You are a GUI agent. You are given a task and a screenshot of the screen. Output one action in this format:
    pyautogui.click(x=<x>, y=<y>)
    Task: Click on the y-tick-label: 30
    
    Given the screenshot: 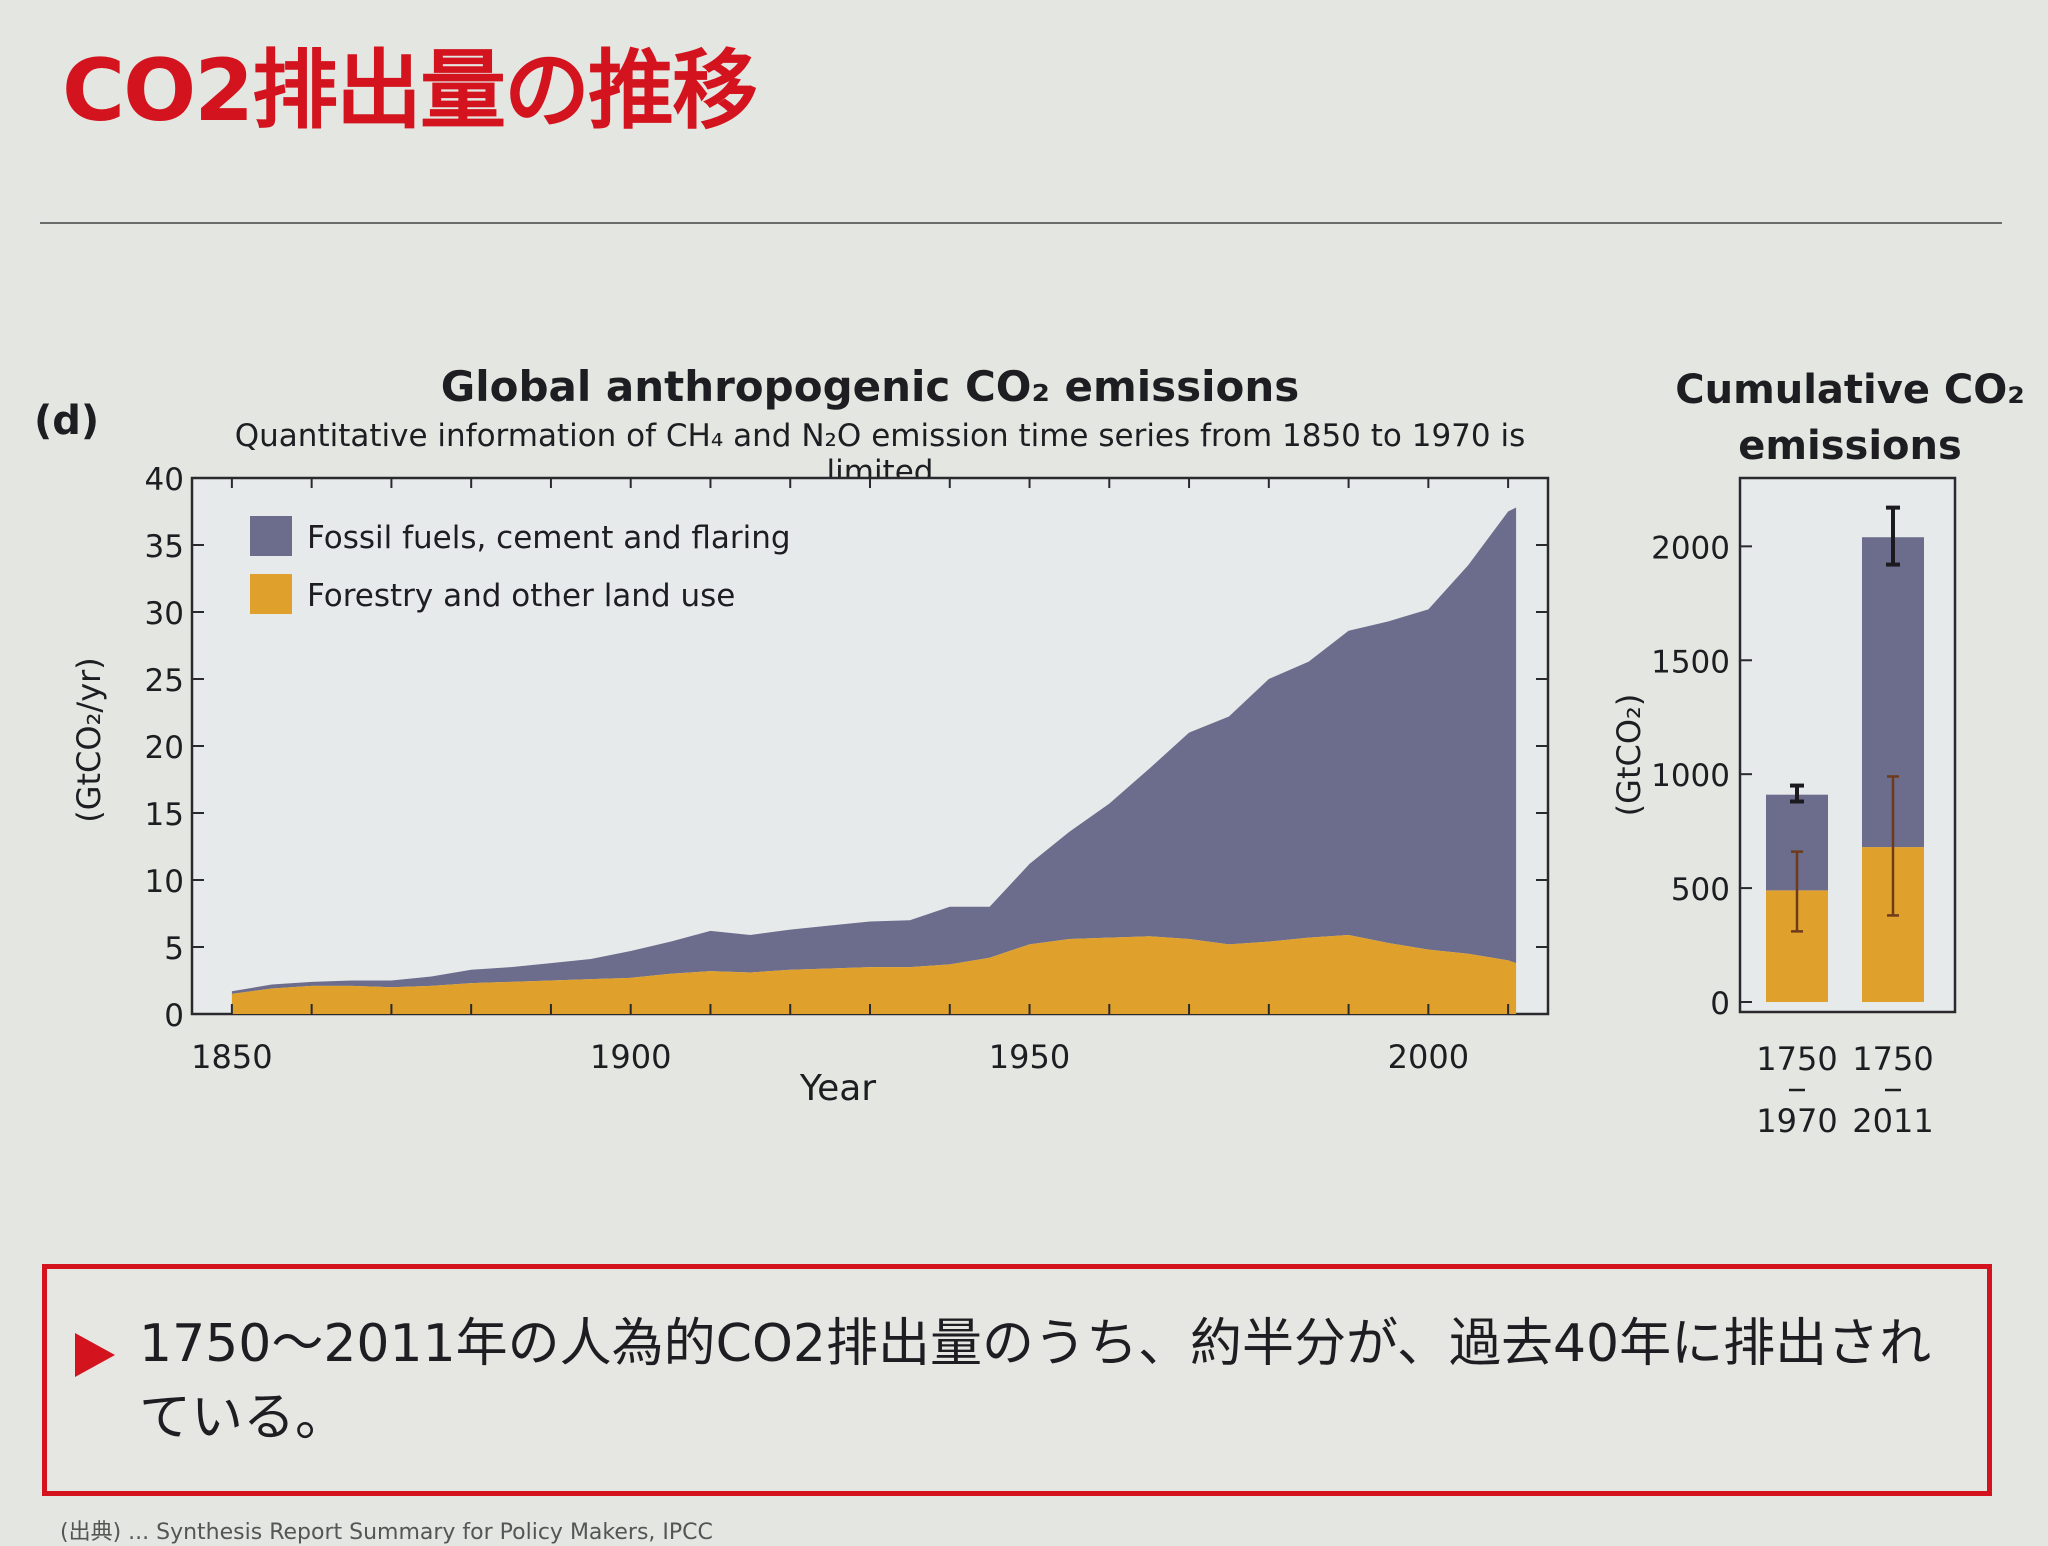 What is the action you would take?
    pyautogui.click(x=164, y=614)
    